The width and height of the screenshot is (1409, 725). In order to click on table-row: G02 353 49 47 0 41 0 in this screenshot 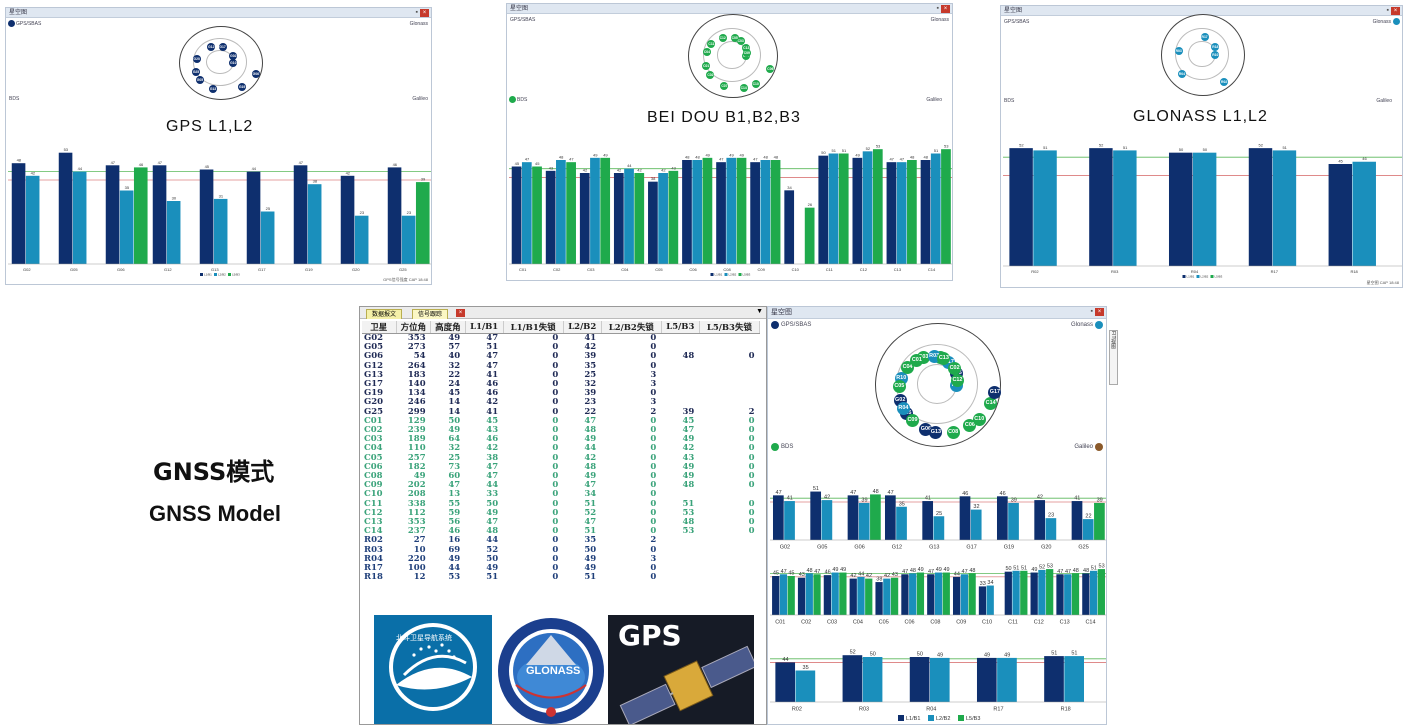, I will do `click(561, 339)`.